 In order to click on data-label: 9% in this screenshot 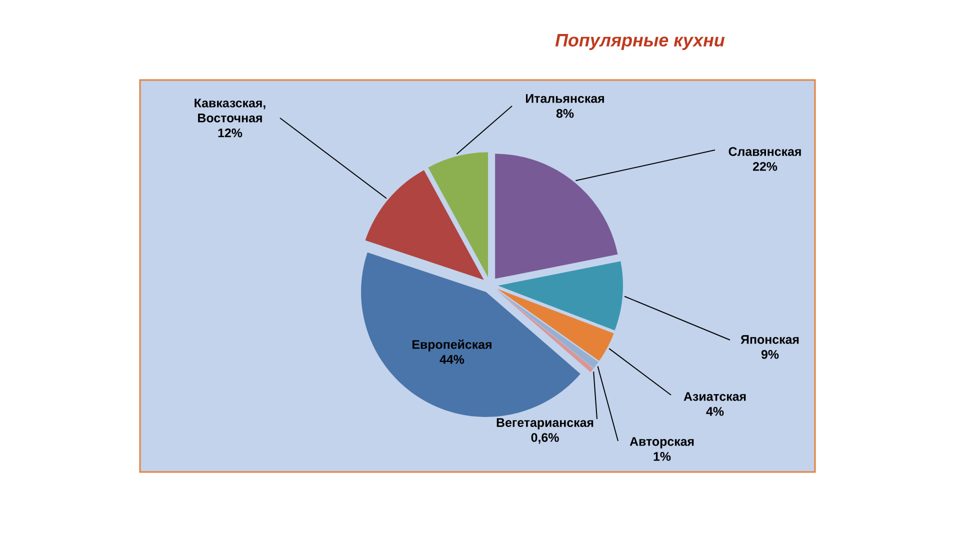, I will do `click(770, 354)`.